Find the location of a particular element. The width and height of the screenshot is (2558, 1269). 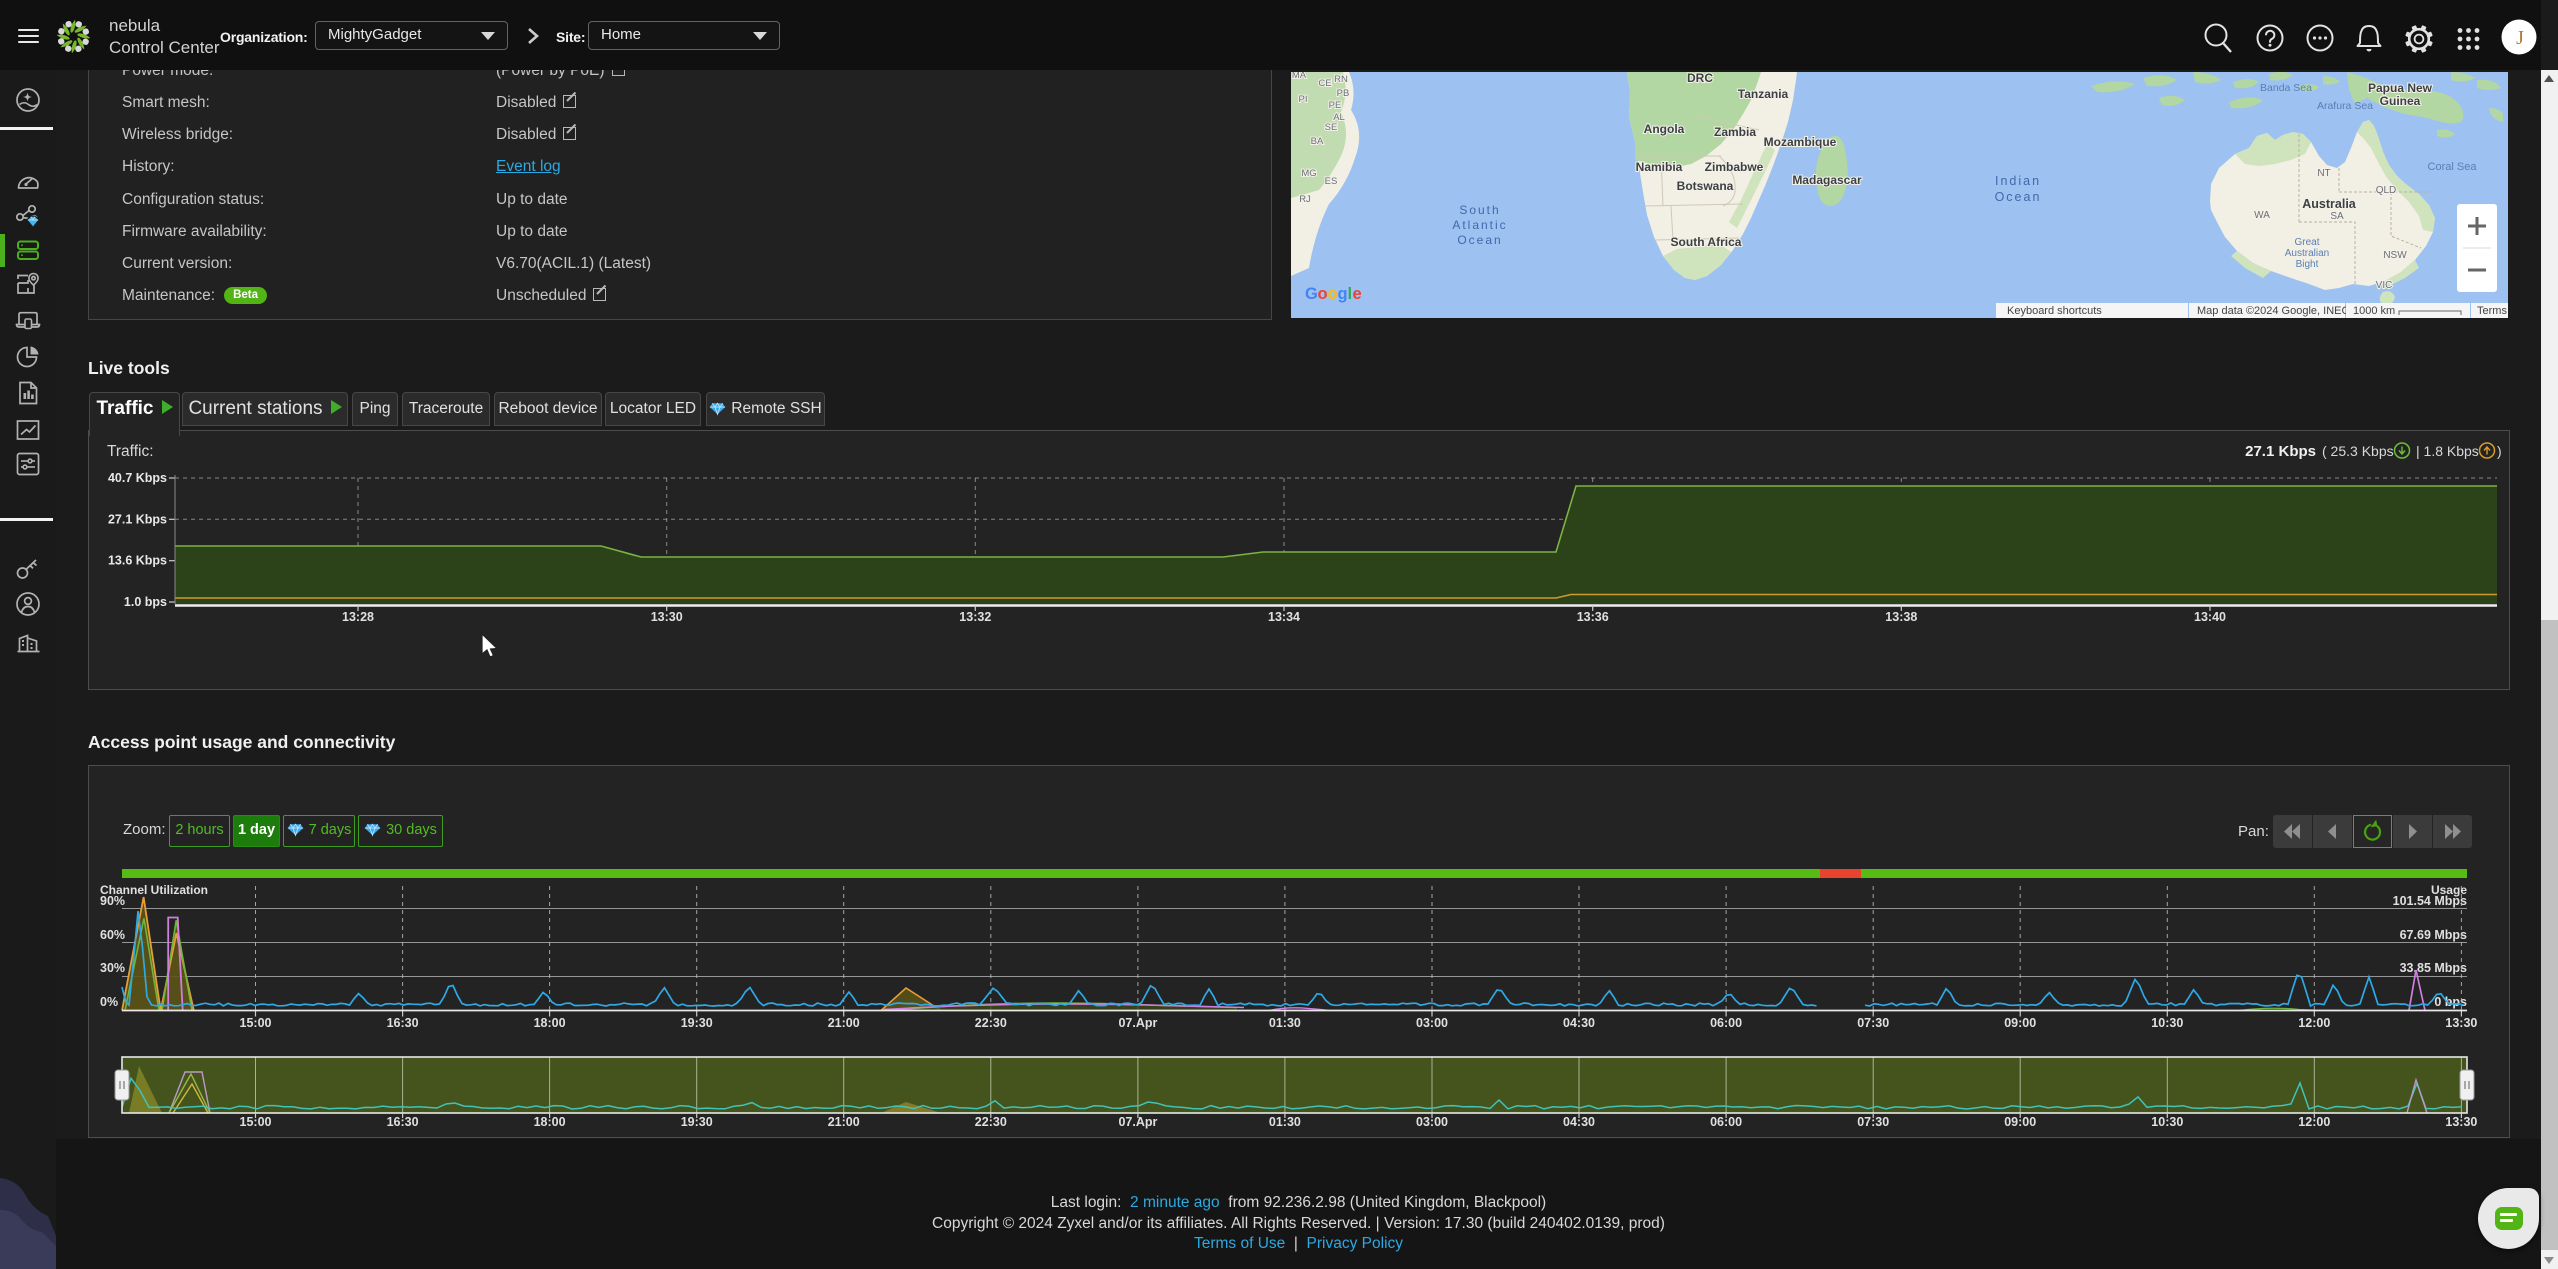

svg-text: BA is located at coordinates (1317, 141).